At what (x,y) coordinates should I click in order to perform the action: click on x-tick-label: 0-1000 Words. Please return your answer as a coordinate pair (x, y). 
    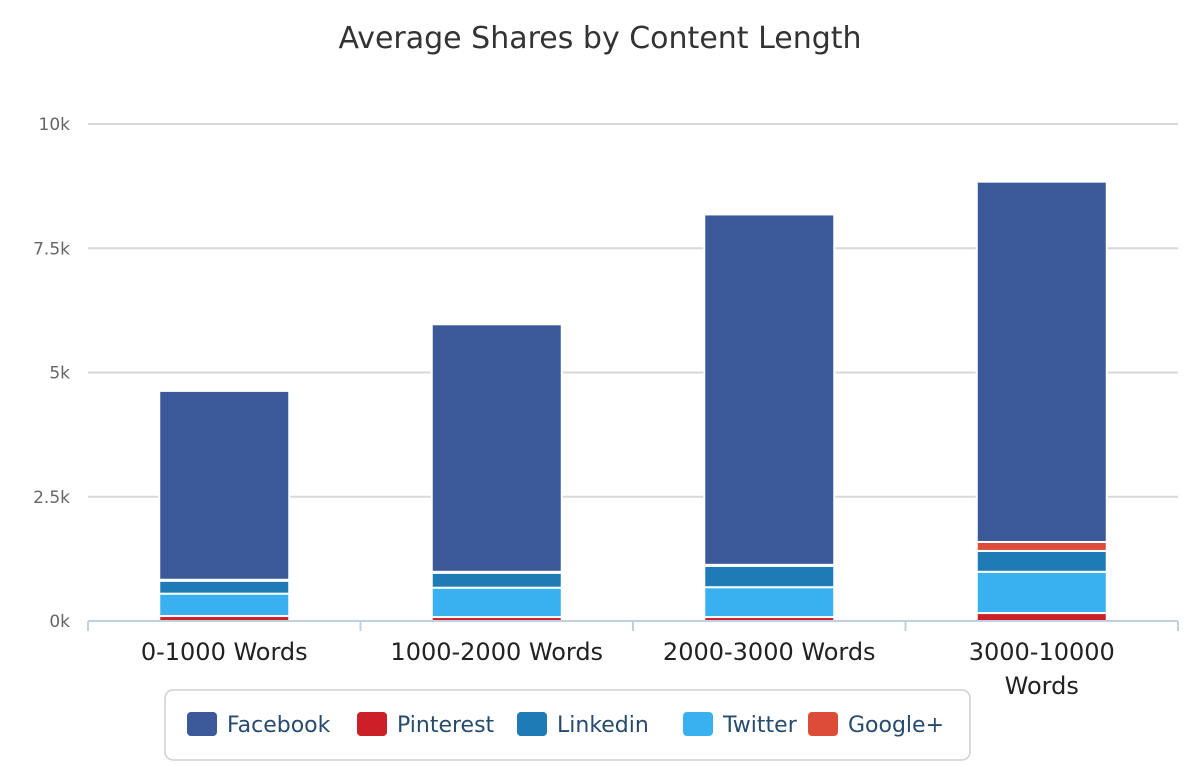
    Looking at the image, I should click on (224, 652).